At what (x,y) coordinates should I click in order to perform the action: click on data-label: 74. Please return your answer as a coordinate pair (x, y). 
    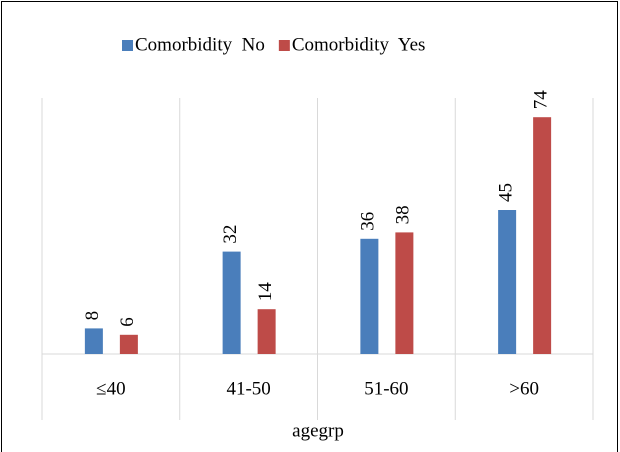
    Looking at the image, I should click on (540, 100).